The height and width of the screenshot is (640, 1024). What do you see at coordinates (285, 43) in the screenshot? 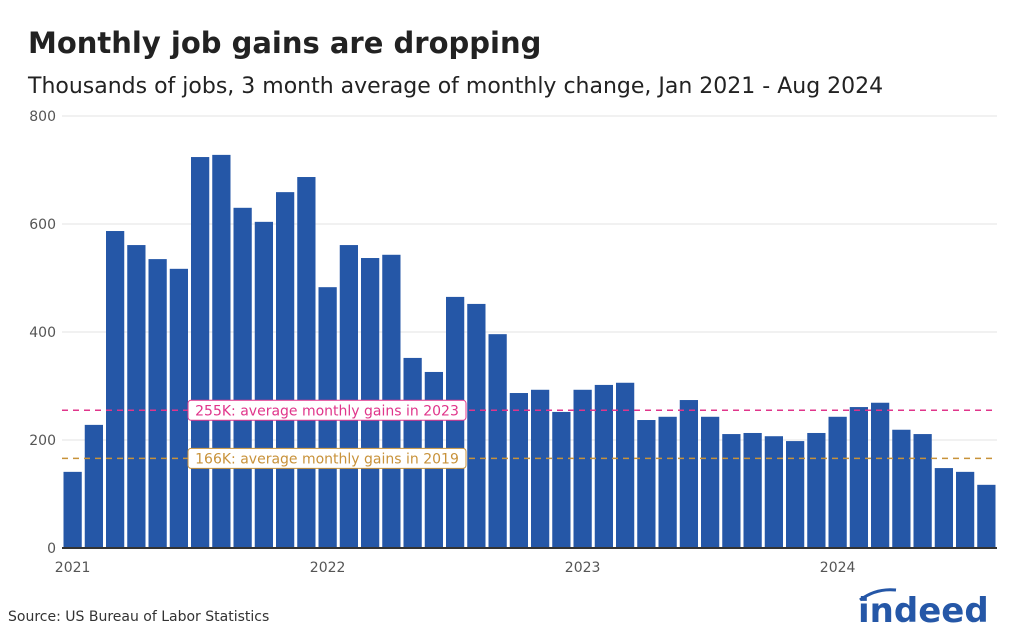
I see `chart-title: Monthly job gains are dropping` at bounding box center [285, 43].